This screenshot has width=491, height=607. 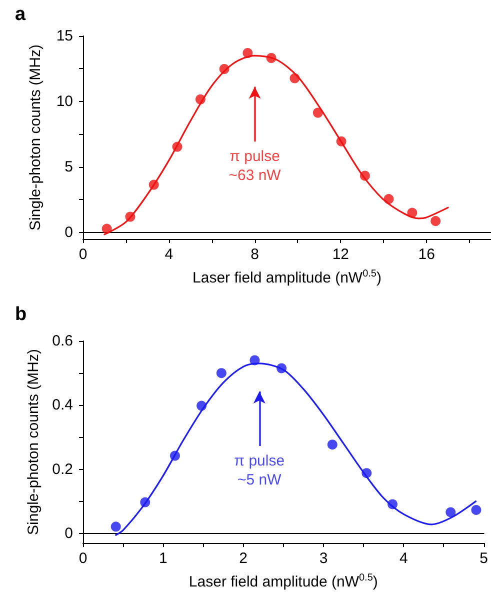 What do you see at coordinates (254, 254) in the screenshot?
I see `x-tick-label: 8` at bounding box center [254, 254].